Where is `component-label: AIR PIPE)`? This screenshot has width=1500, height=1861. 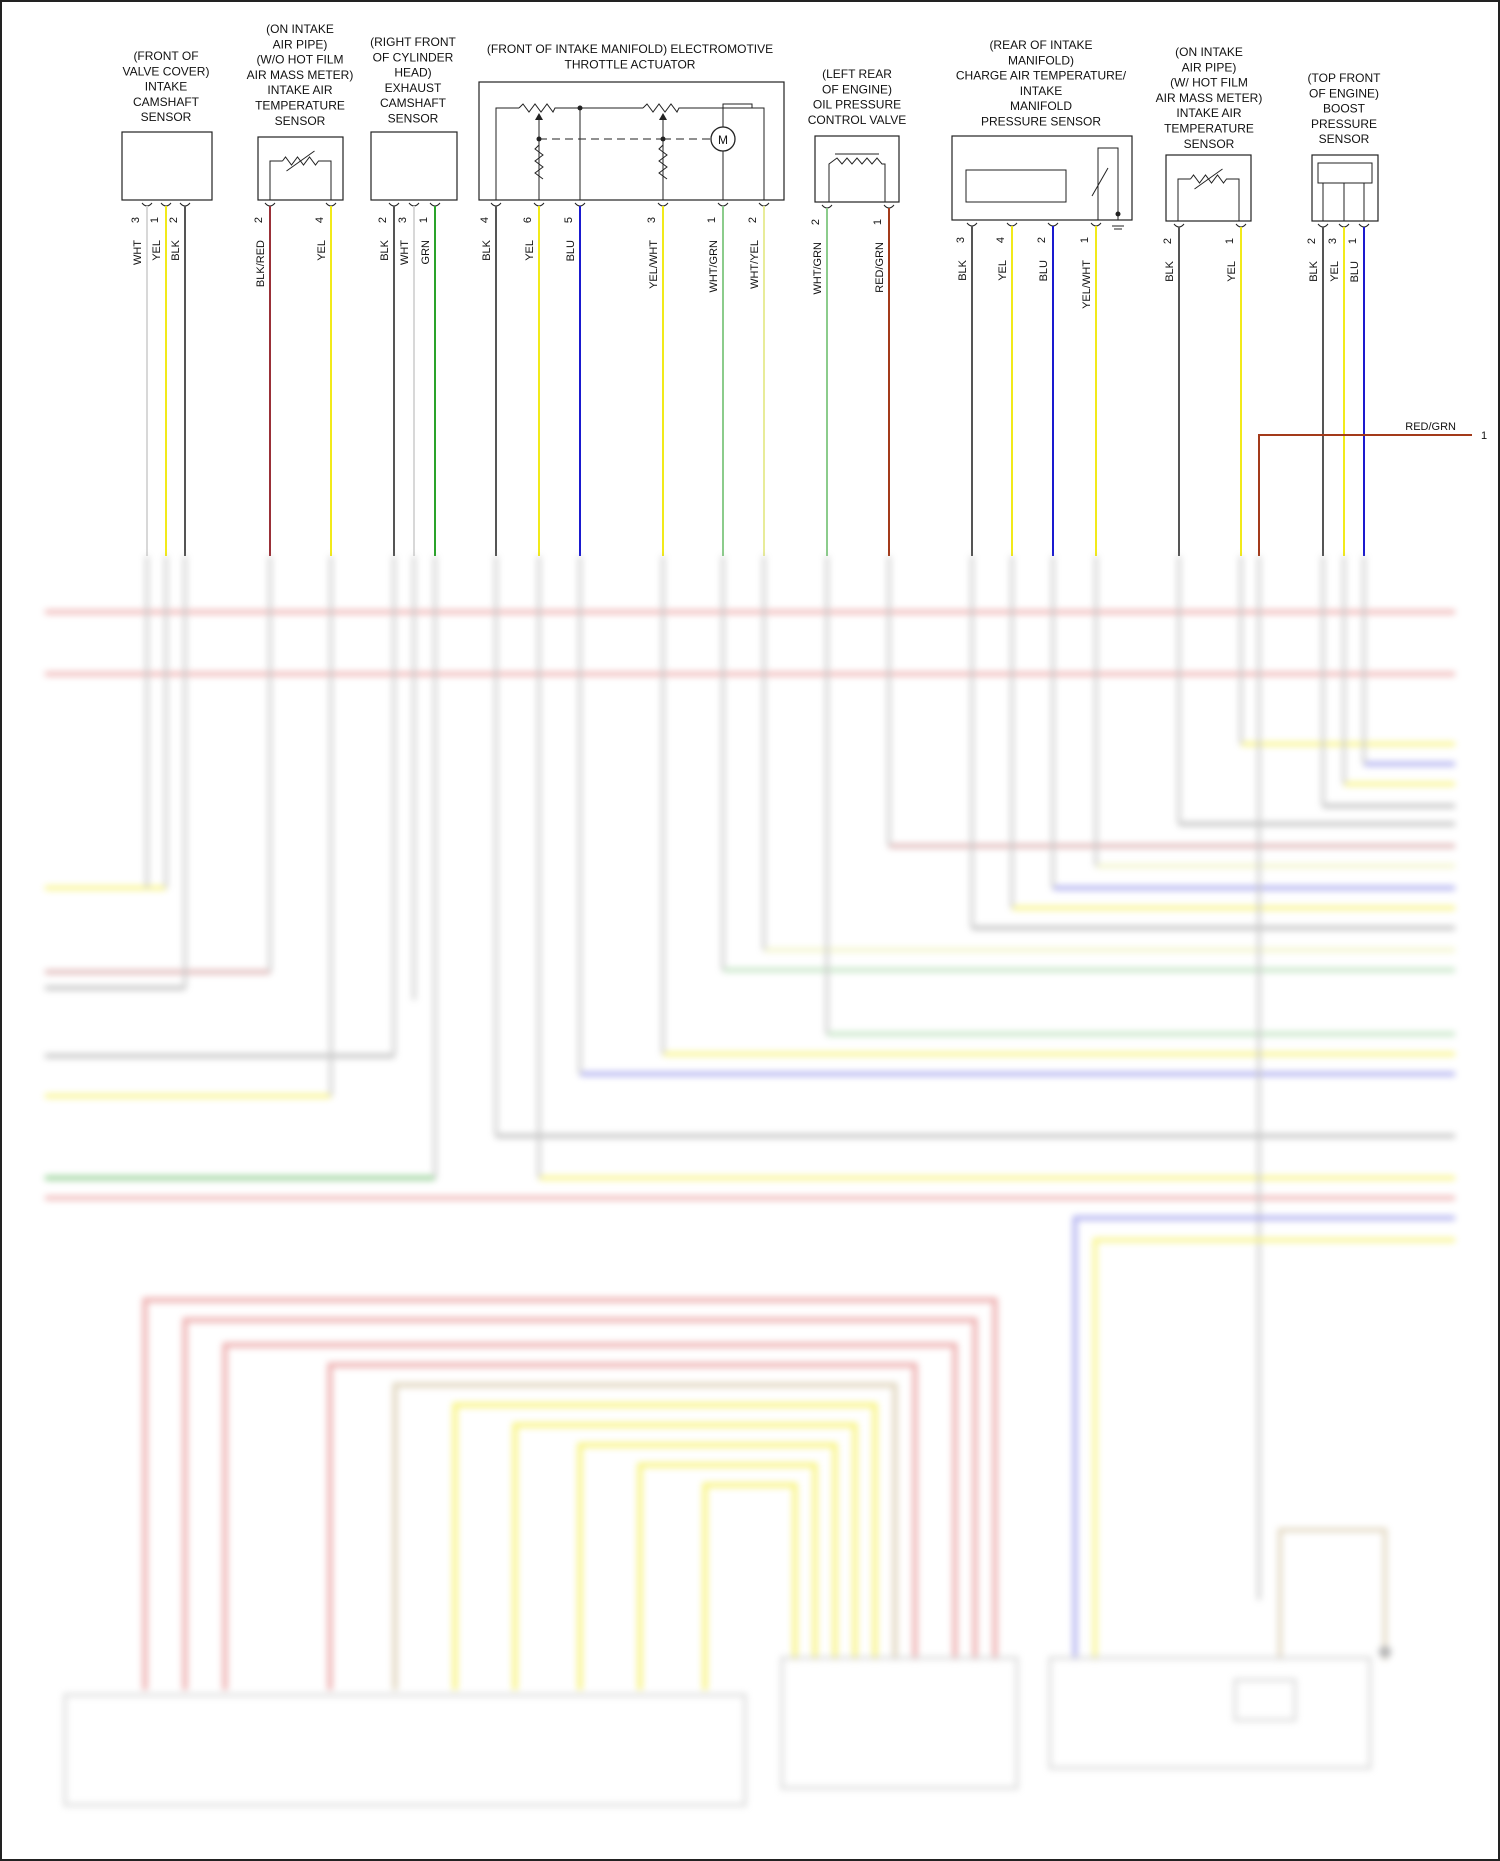
component-label: AIR PIPE) is located at coordinates (1209, 67).